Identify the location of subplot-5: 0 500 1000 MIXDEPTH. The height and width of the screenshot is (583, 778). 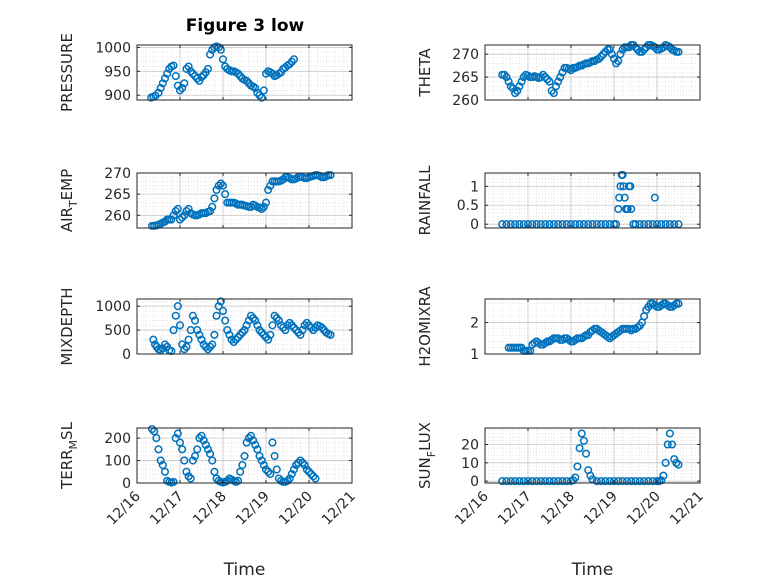
(205, 326).